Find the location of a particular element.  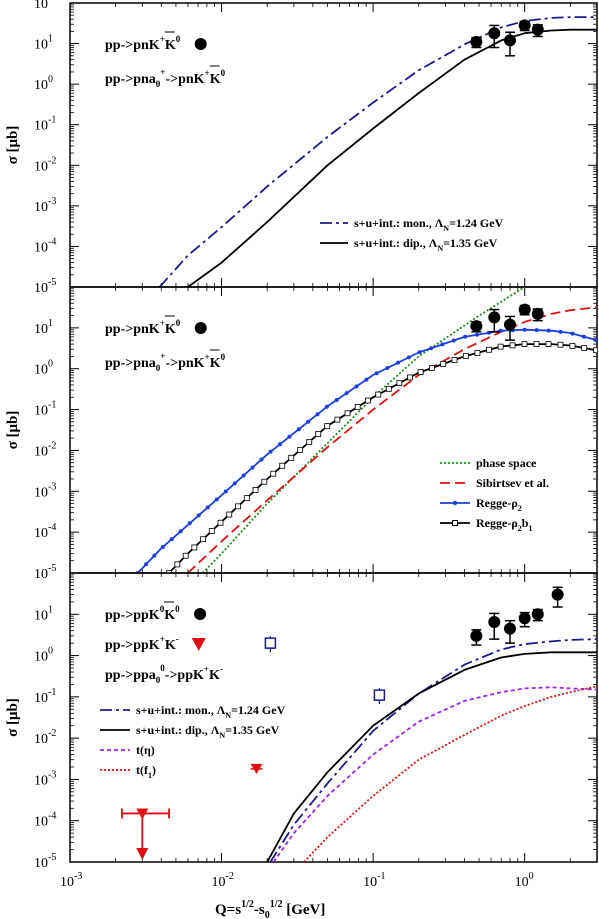

upper-limit-arrow-head is located at coordinates (142, 854).